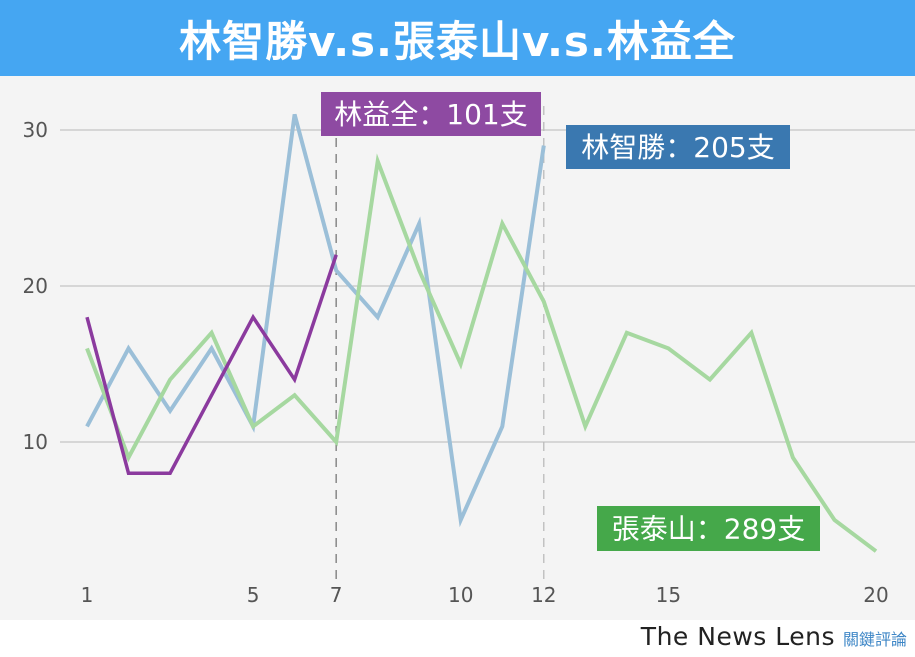 This screenshot has width=915, height=657. I want to click on chart-title: 林智勝v.s.張泰山v.s.林益全, so click(457, 41).